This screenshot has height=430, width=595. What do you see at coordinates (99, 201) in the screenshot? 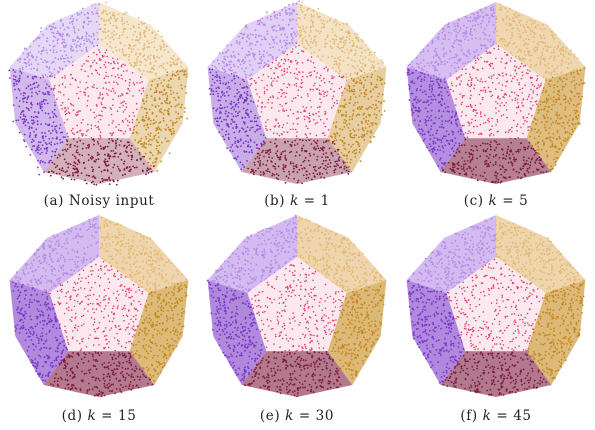
I see `caption: (a) Noisy input` at bounding box center [99, 201].